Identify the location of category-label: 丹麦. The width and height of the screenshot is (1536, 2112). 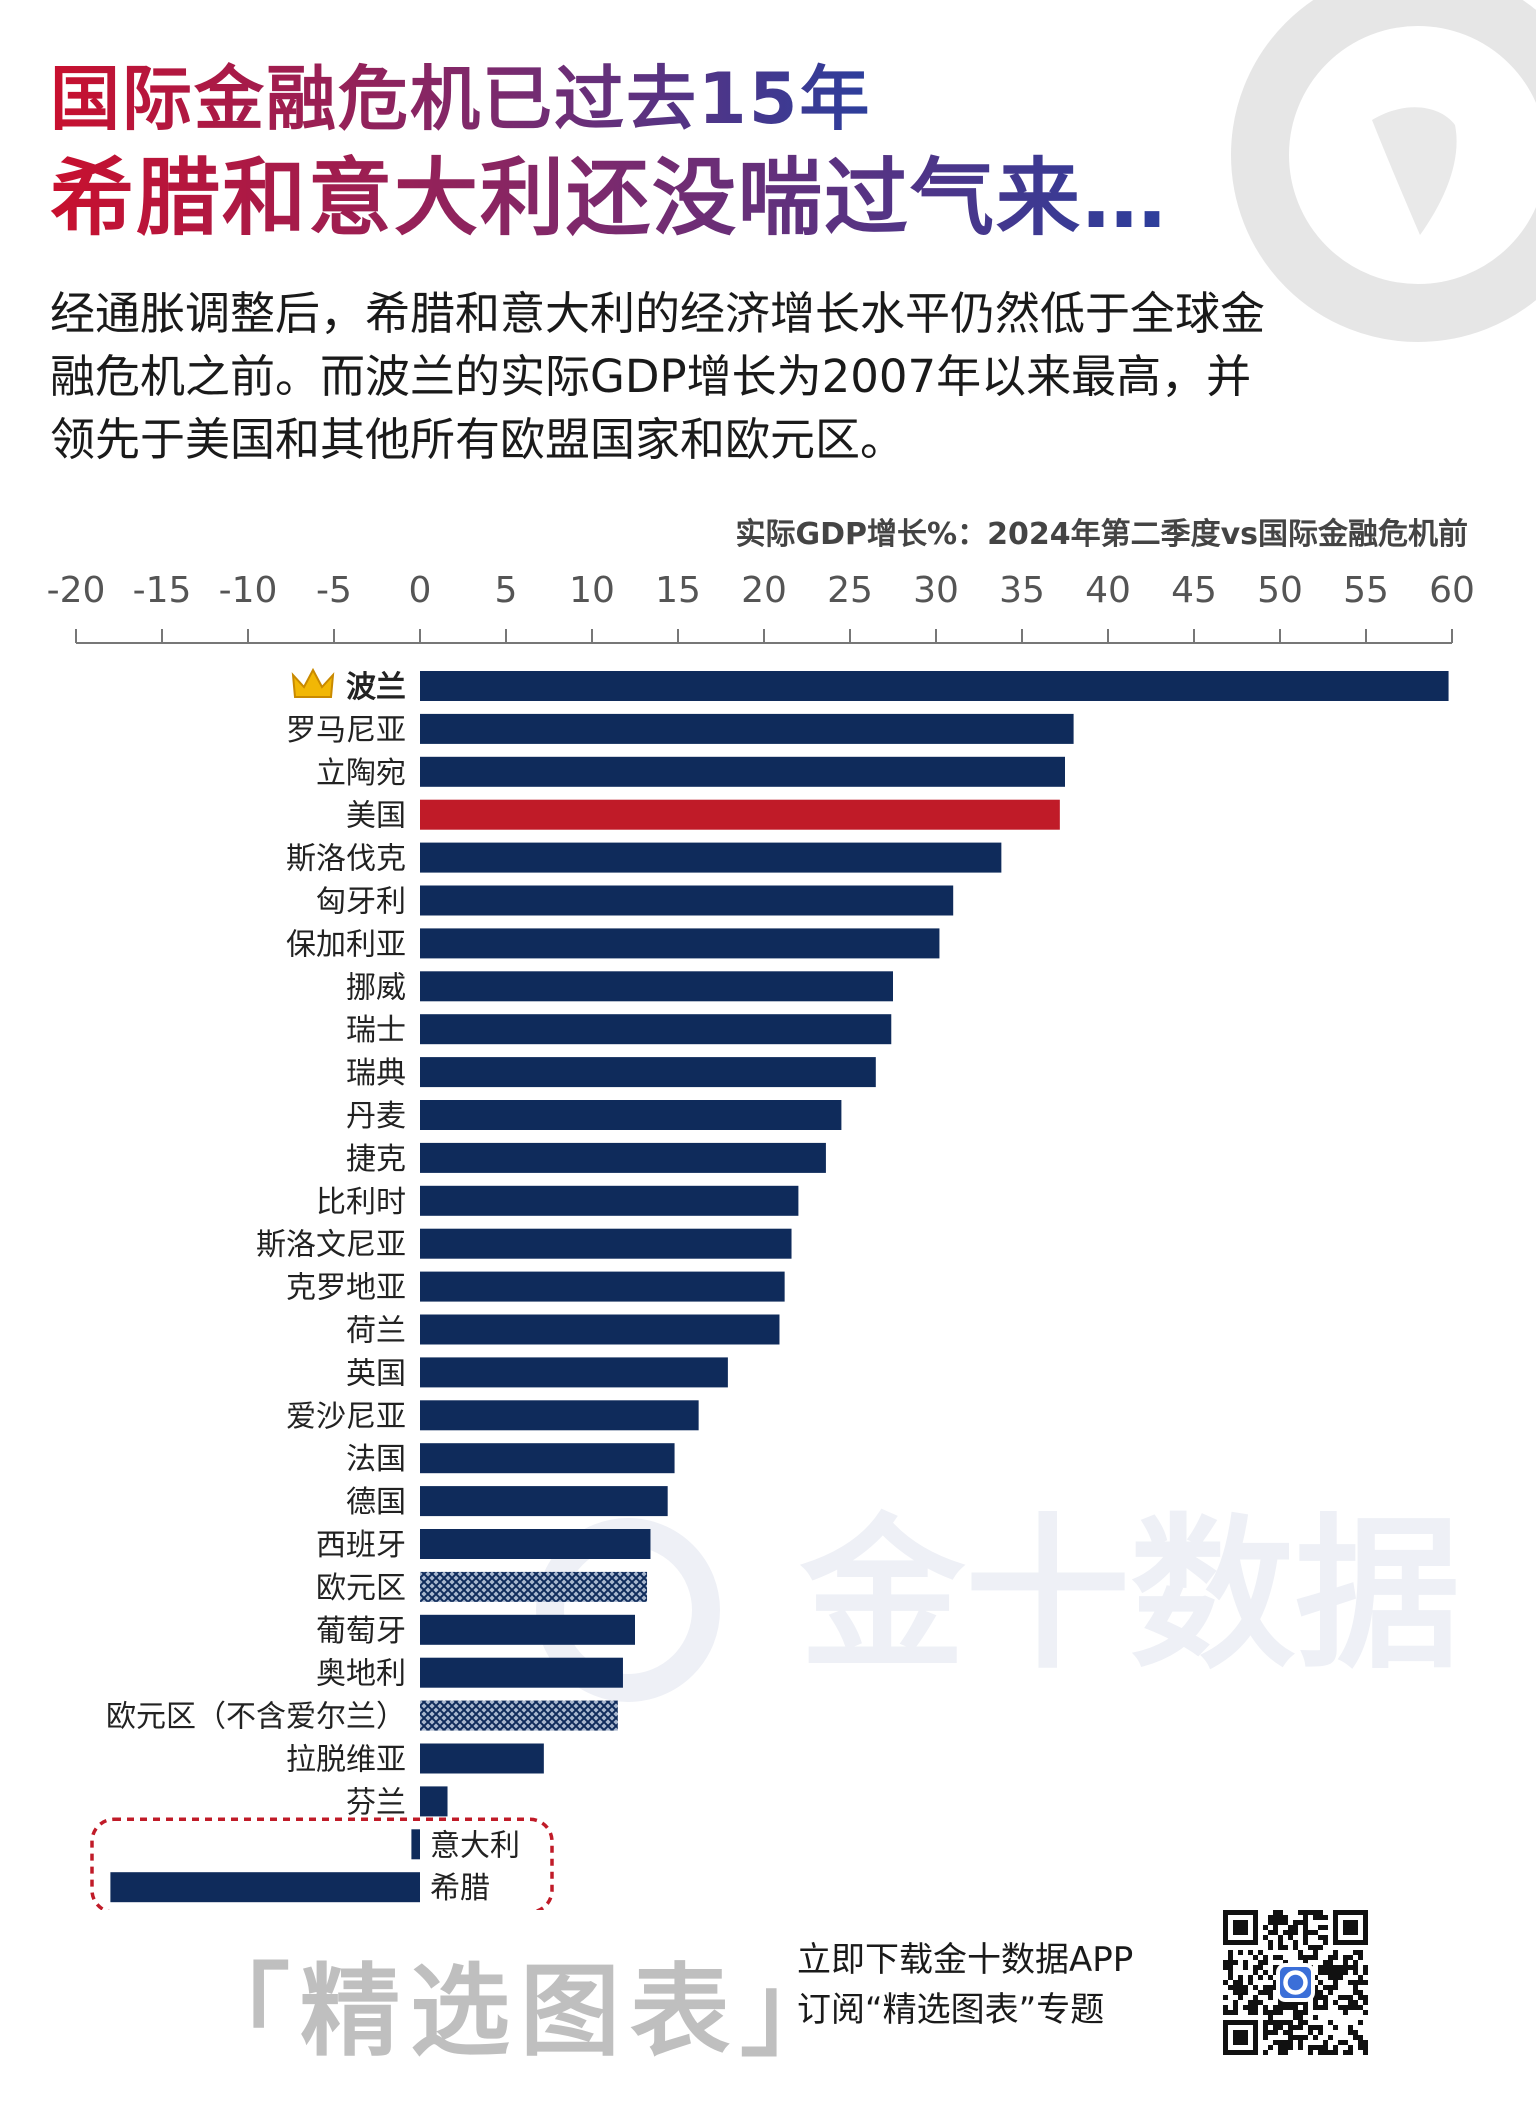
(376, 1116).